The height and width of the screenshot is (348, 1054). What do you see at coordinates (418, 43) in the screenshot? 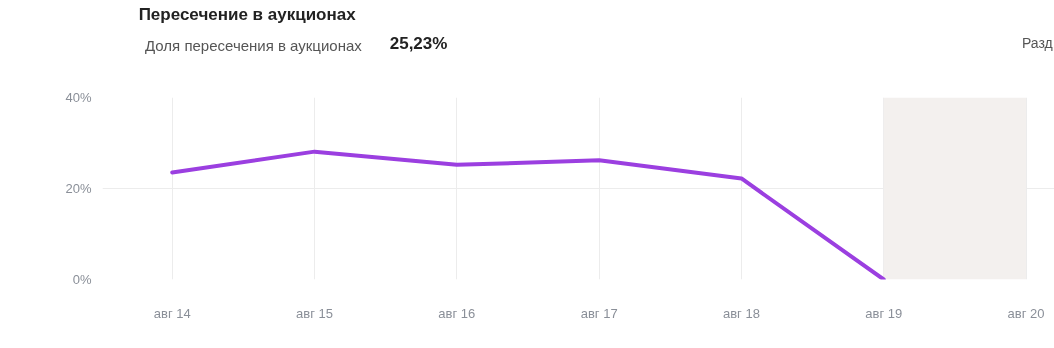
I see `text: 25,23%` at bounding box center [418, 43].